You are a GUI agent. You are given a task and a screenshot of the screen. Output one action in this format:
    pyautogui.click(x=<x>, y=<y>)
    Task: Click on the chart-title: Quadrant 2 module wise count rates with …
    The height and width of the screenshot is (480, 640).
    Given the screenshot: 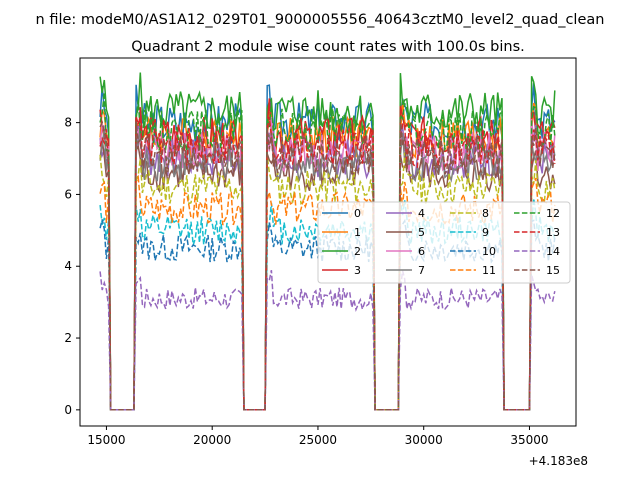 What is the action you would take?
    pyautogui.click(x=328, y=47)
    